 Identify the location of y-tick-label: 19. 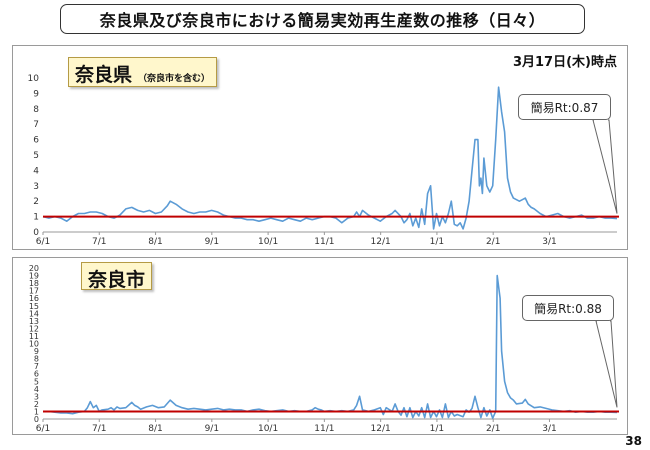
(34, 276).